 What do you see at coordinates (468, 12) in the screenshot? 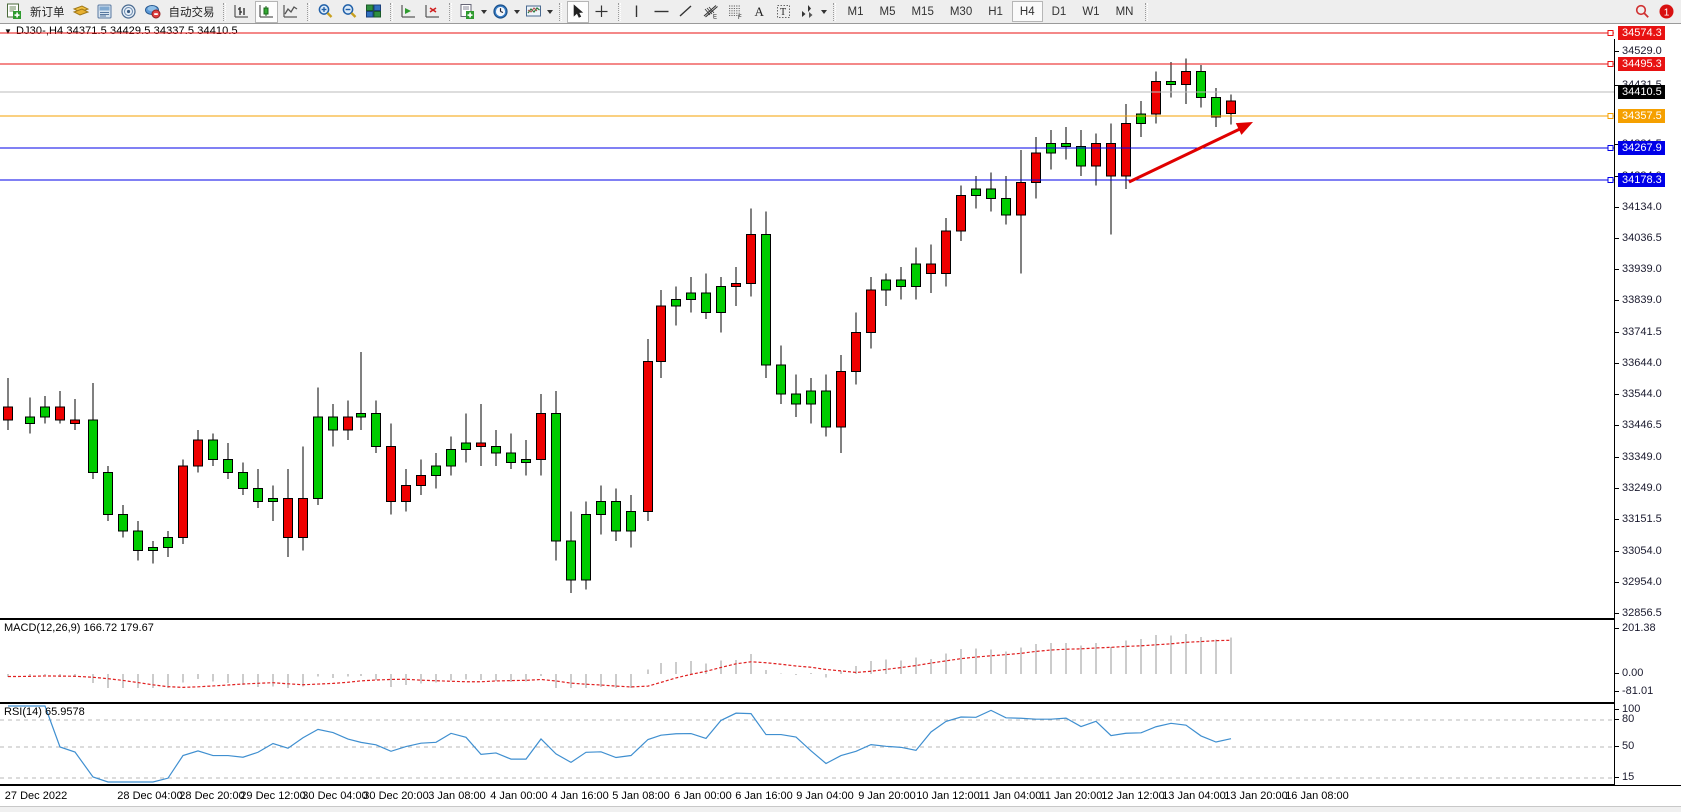
I see `new-template-icon` at bounding box center [468, 12].